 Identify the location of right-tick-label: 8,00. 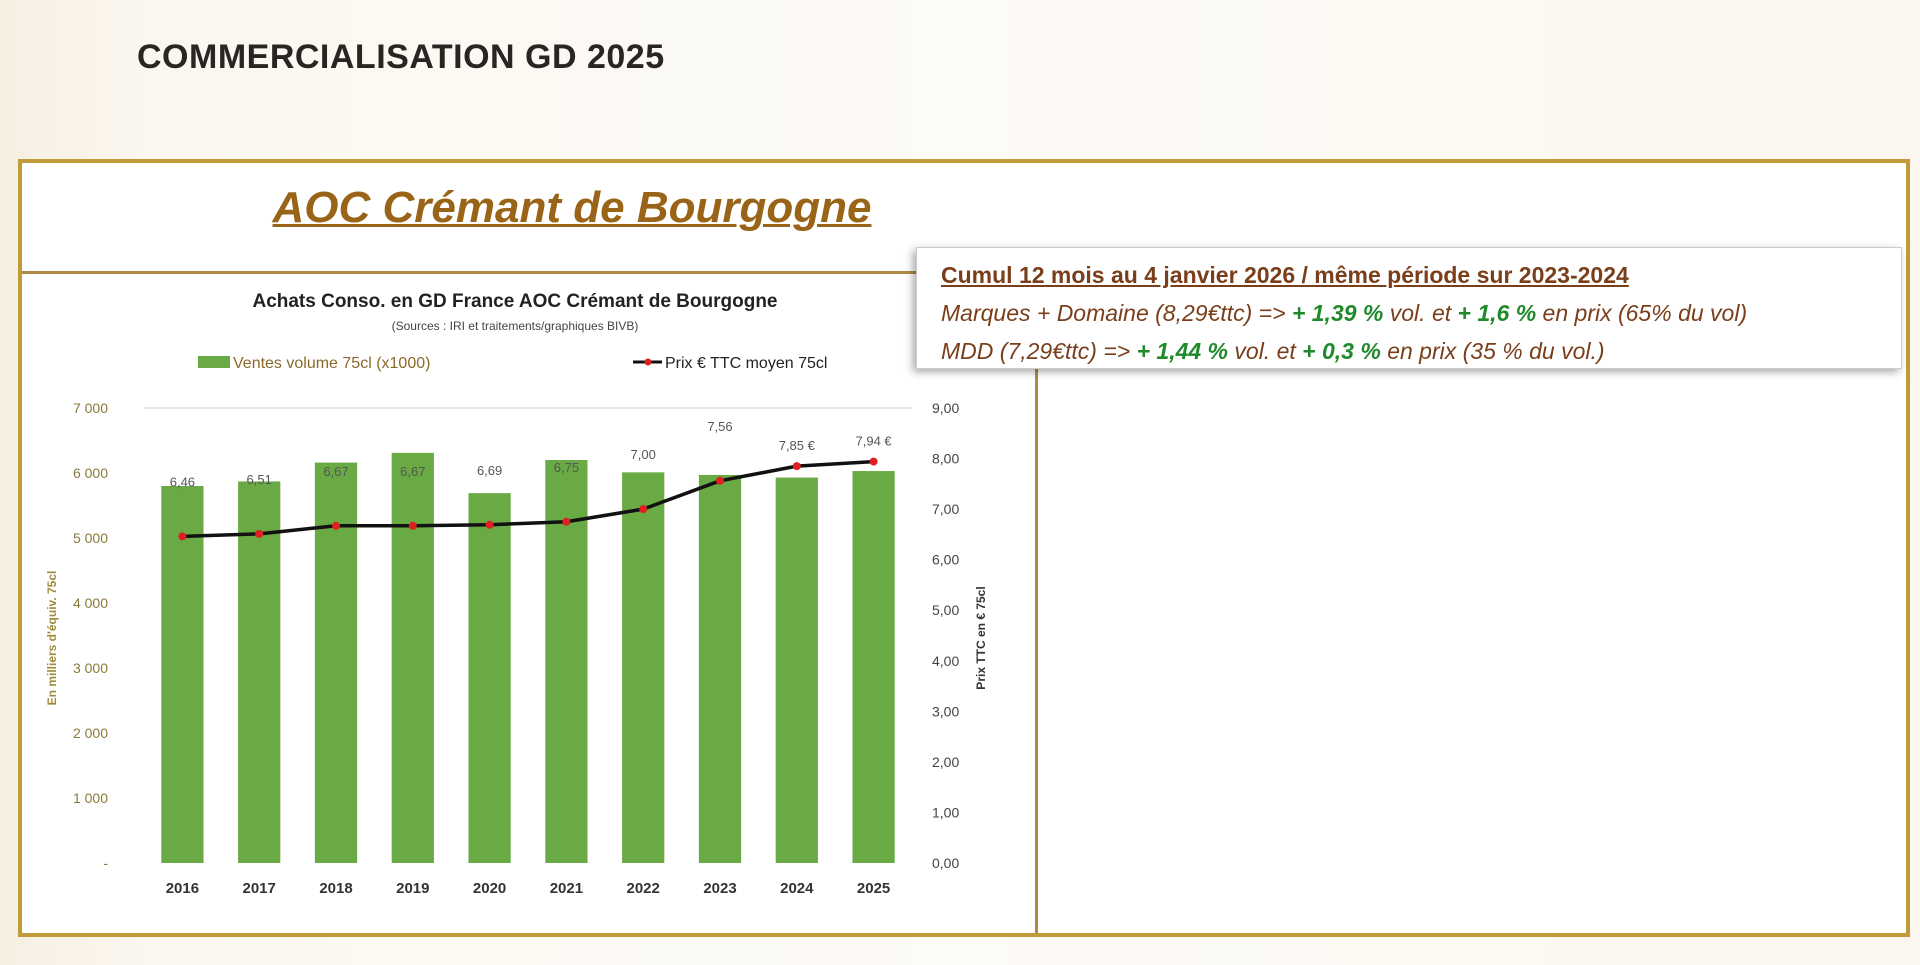
(945, 459).